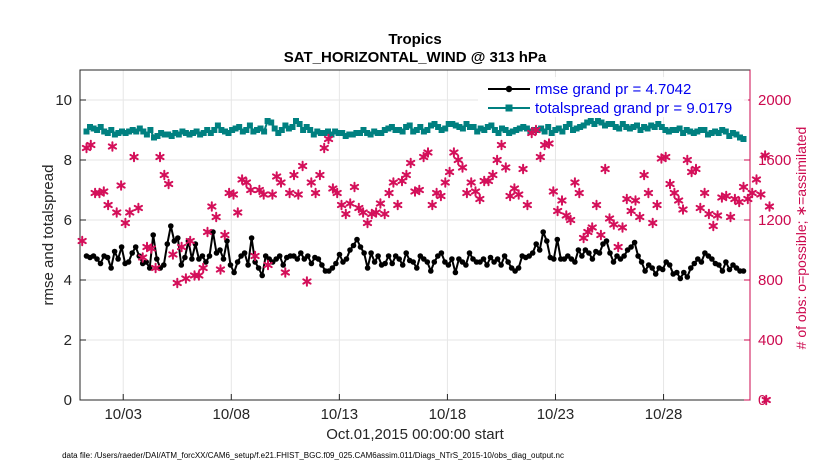 The width and height of the screenshot is (830, 470). I want to click on y-left-tick-label: 4, so click(68, 280).